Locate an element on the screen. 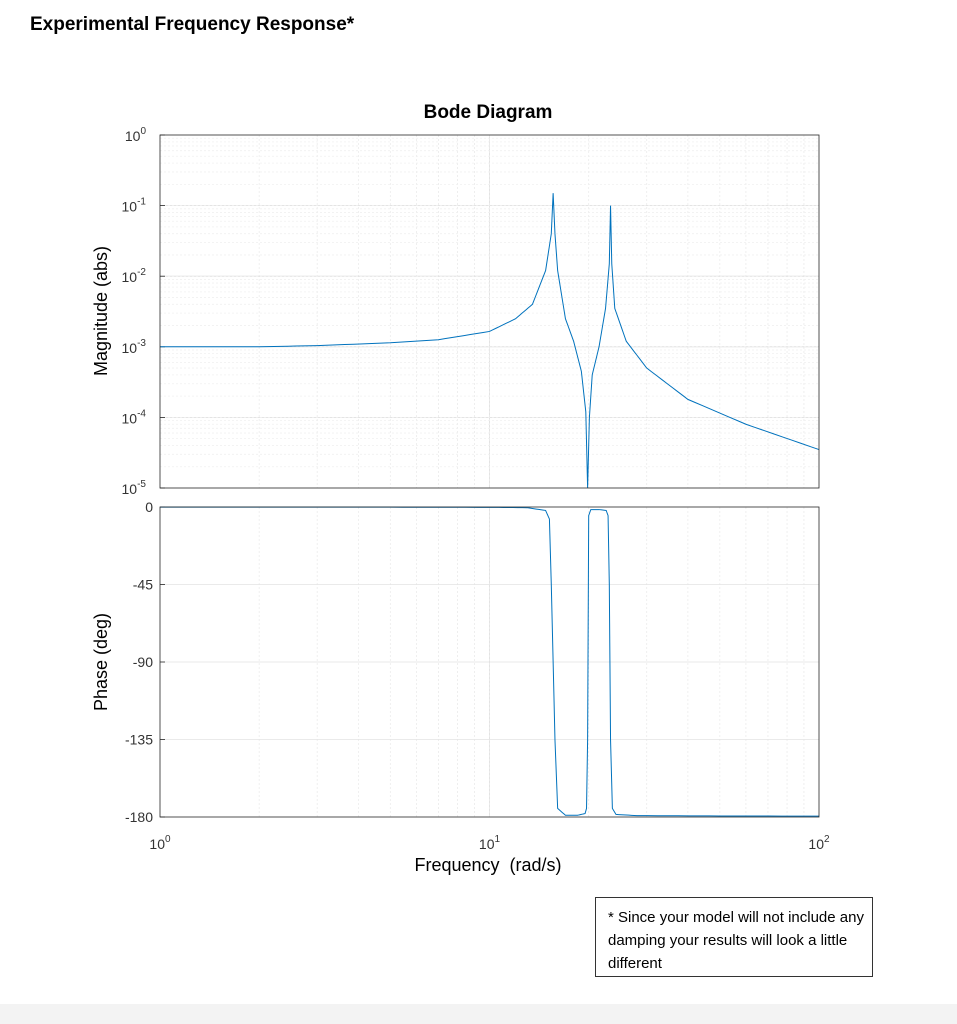 The height and width of the screenshot is (1024, 957). x-axis-ticks: 10⁰ 10¹ 10² is located at coordinates (489, 843).